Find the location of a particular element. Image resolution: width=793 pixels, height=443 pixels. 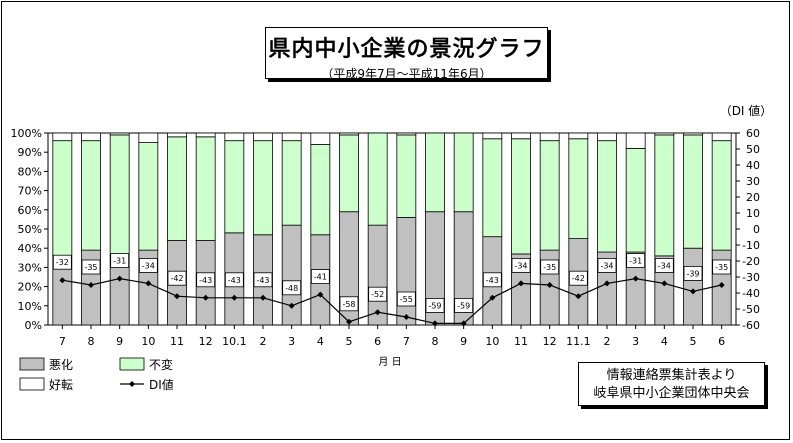

y-right-tick-label: 0 is located at coordinates (756, 229).